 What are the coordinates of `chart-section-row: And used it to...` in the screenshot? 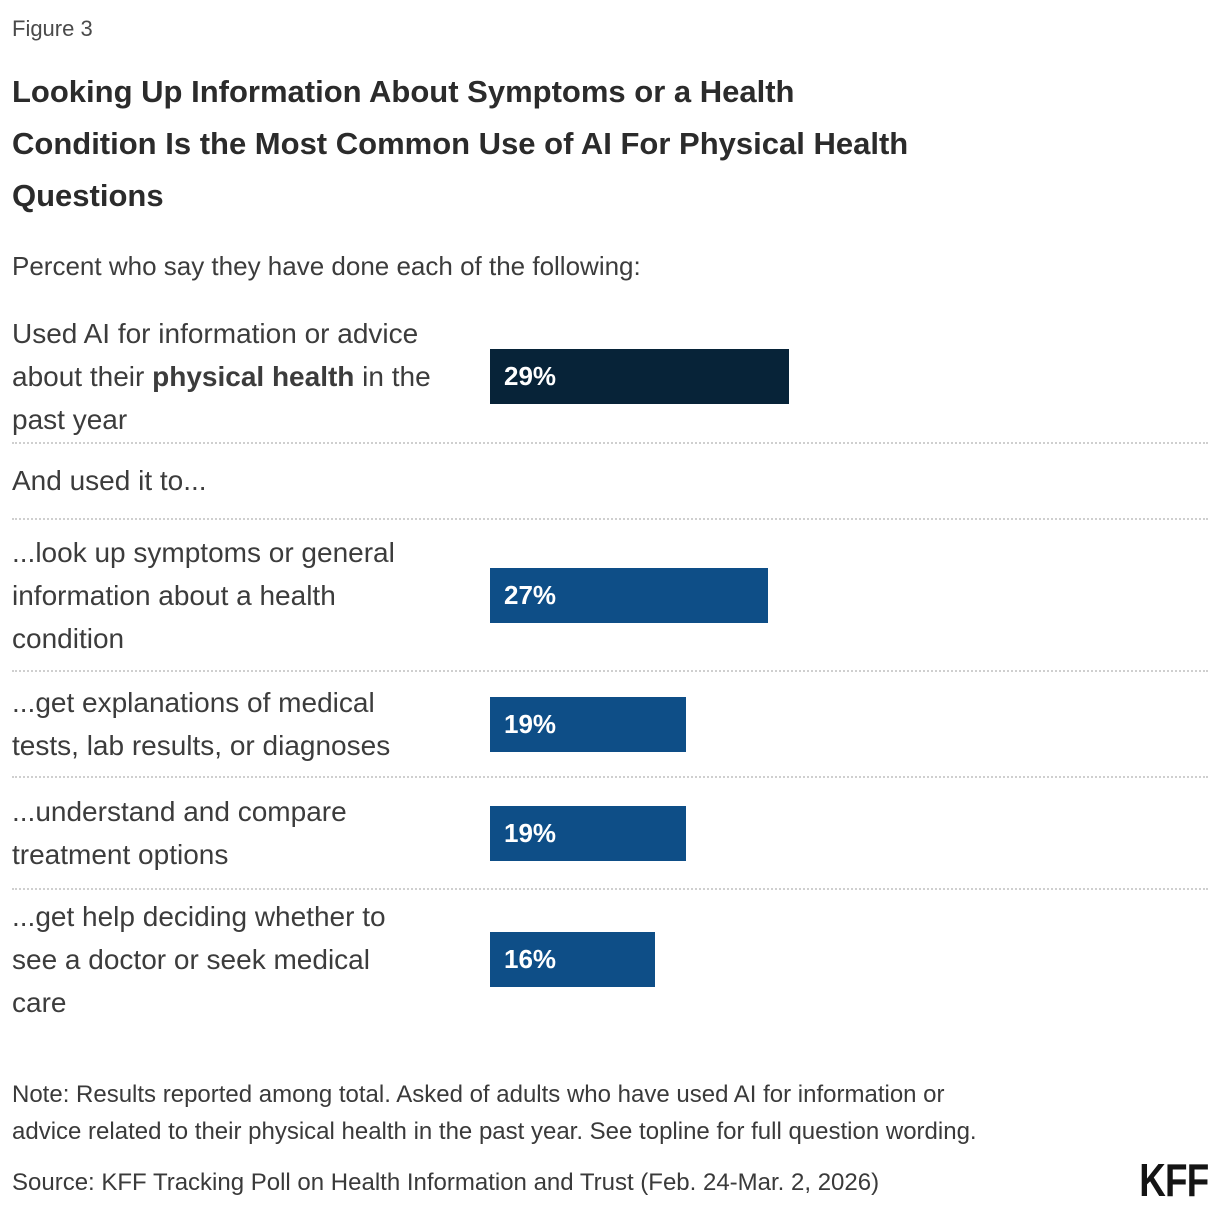 It's located at (610, 481).